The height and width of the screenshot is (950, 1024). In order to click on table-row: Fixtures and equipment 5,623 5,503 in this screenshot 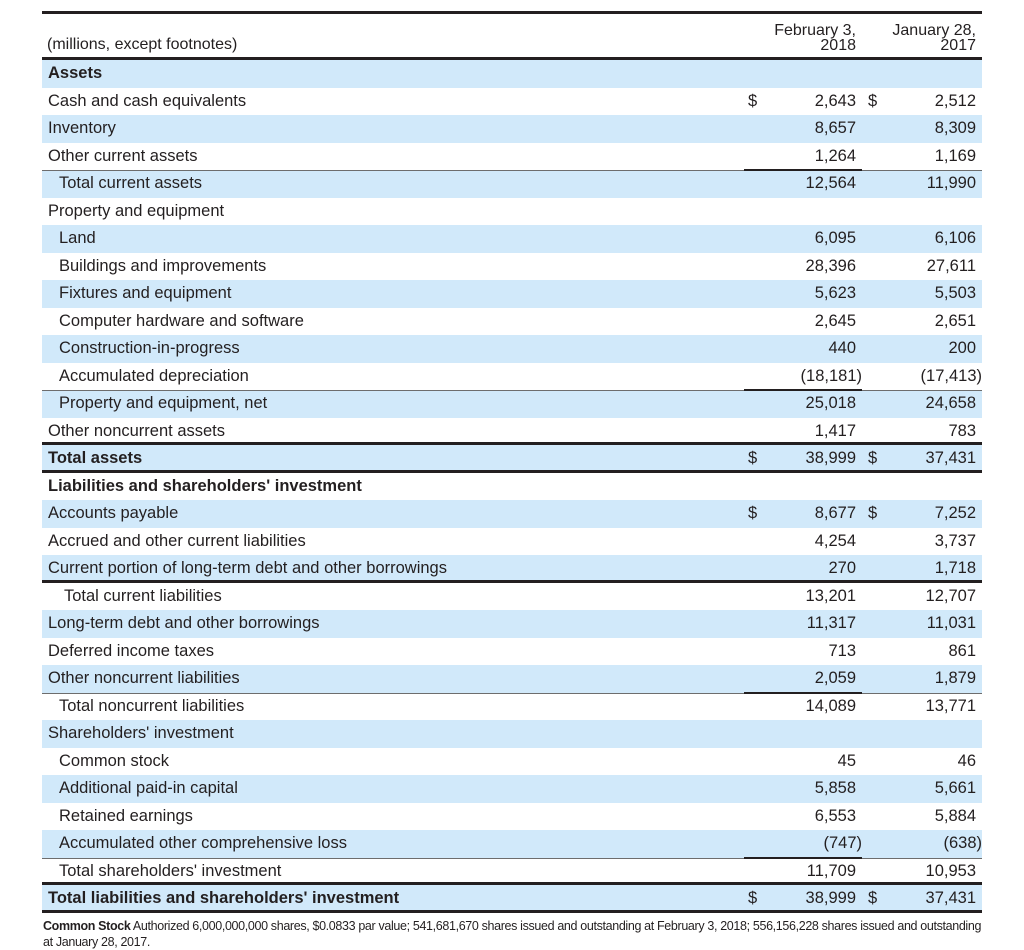, I will do `click(512, 294)`.